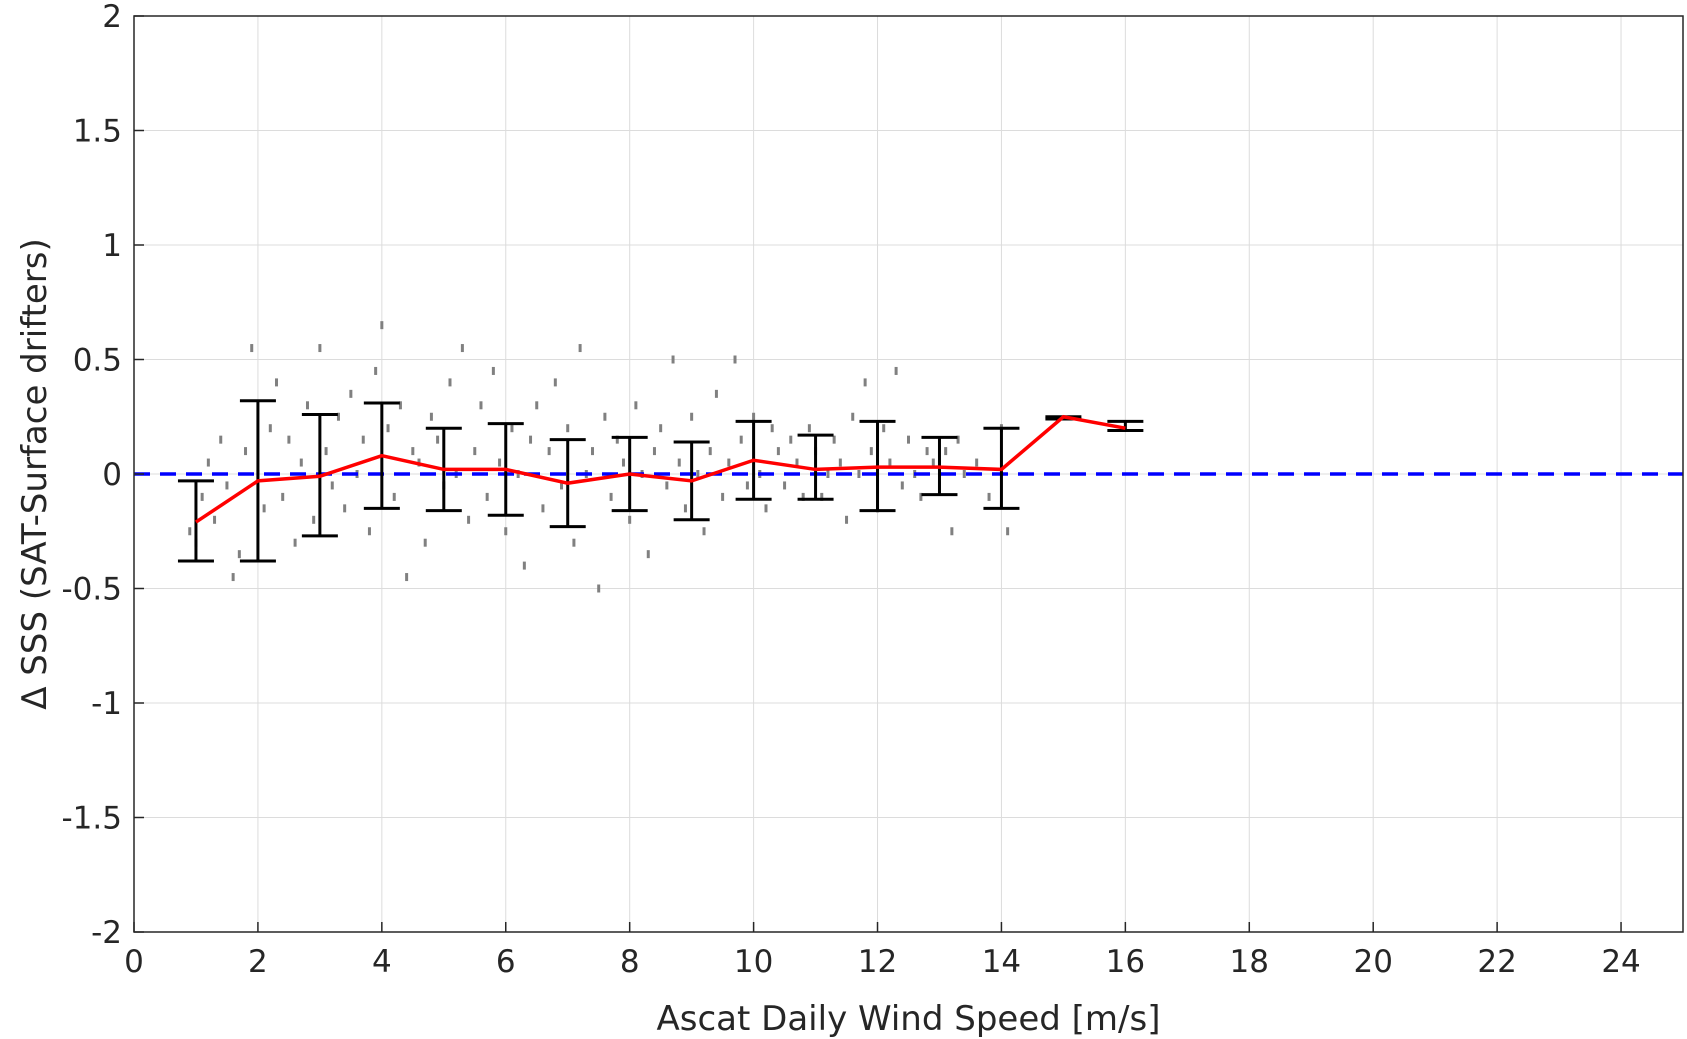  Describe the element at coordinates (660, 469) in the screenshot. I see `mean-line` at that location.